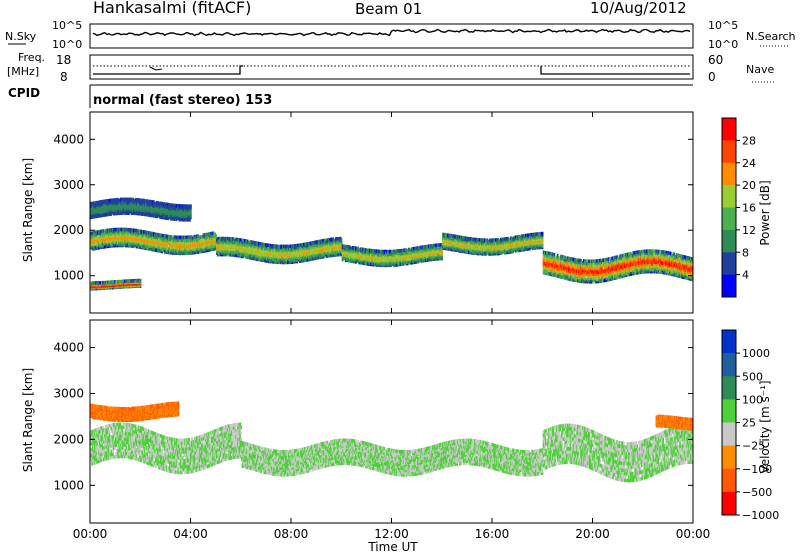 This screenshot has width=800, height=554. I want to click on noise-right-tick-bottom: 10^0, so click(723, 44).